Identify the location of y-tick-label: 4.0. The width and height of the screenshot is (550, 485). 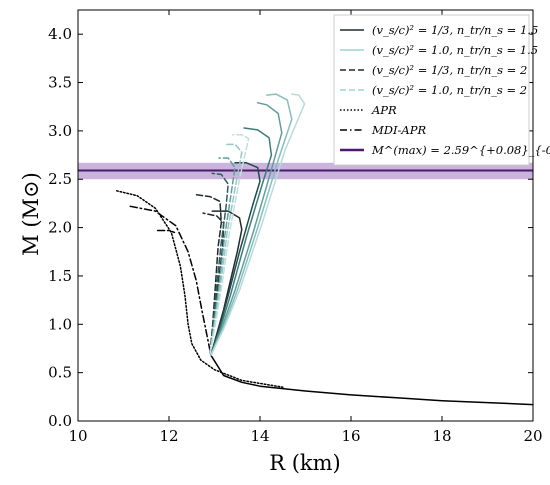
(60, 34).